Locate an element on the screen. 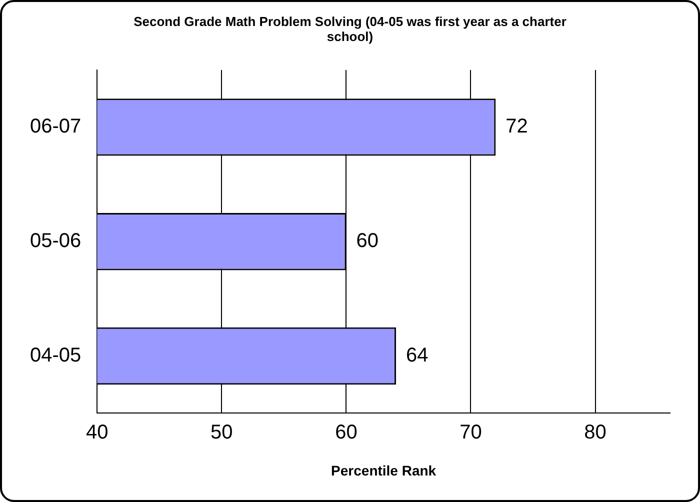 This screenshot has width=700, height=502. x-axis-title: Percentile Rank is located at coordinates (383, 470).